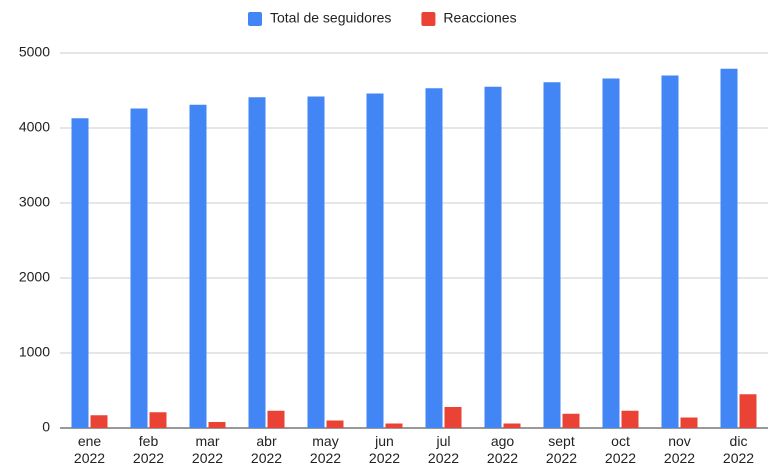  What do you see at coordinates (266, 449) in the screenshot?
I see `x-tick-label: abr 2022` at bounding box center [266, 449].